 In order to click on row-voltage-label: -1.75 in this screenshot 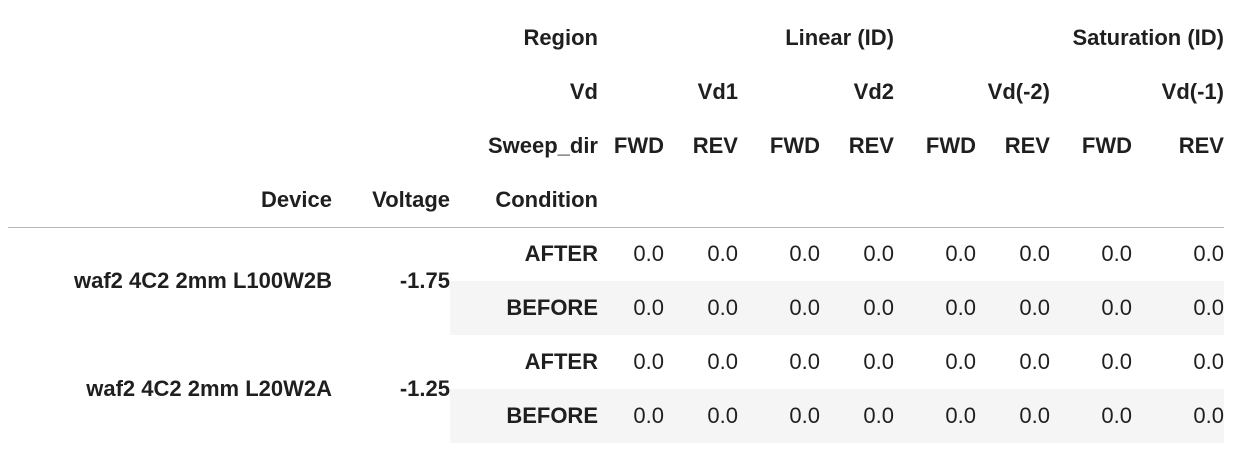, I will do `click(424, 281)`.